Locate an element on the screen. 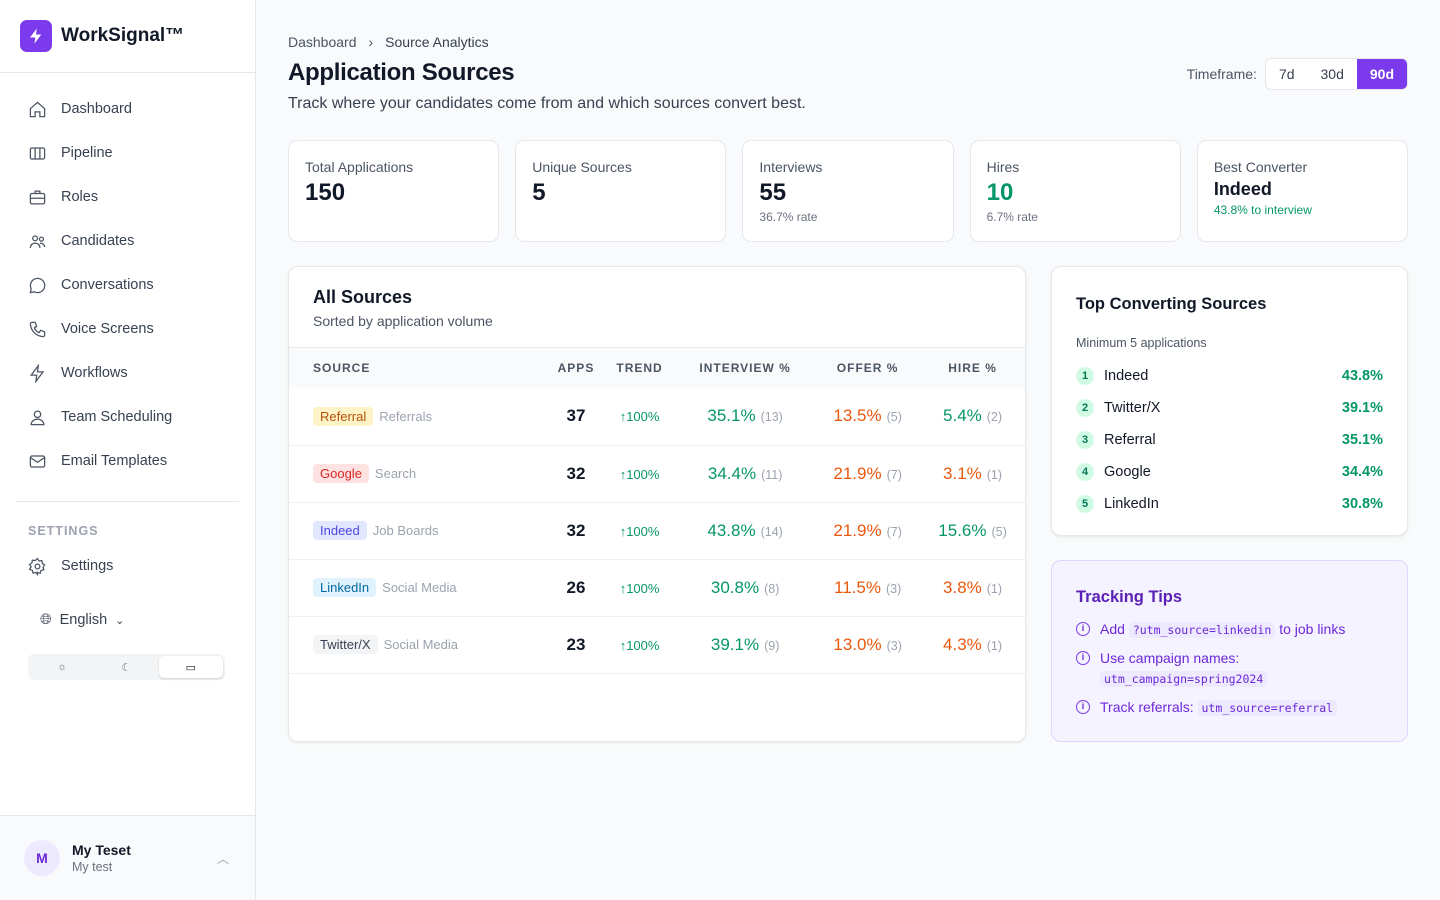 The height and width of the screenshot is (900, 1440). offer-count: (7) is located at coordinates (894, 531).